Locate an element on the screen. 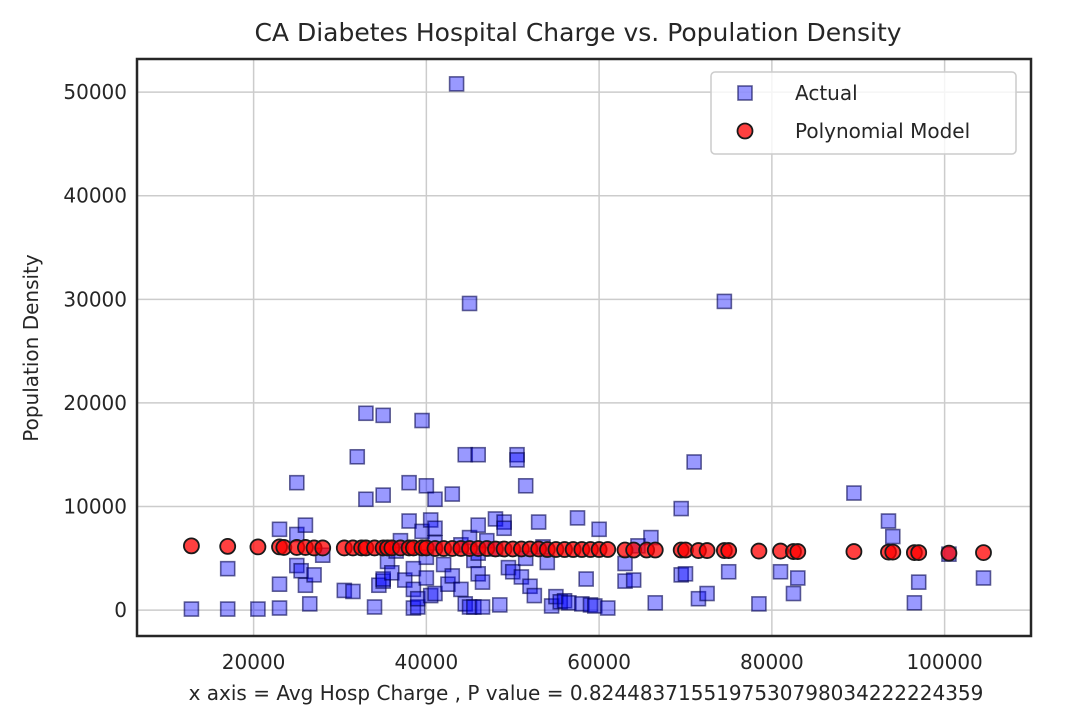 This screenshot has width=1065, height=725. legend-marker-actual is located at coordinates (745, 93).